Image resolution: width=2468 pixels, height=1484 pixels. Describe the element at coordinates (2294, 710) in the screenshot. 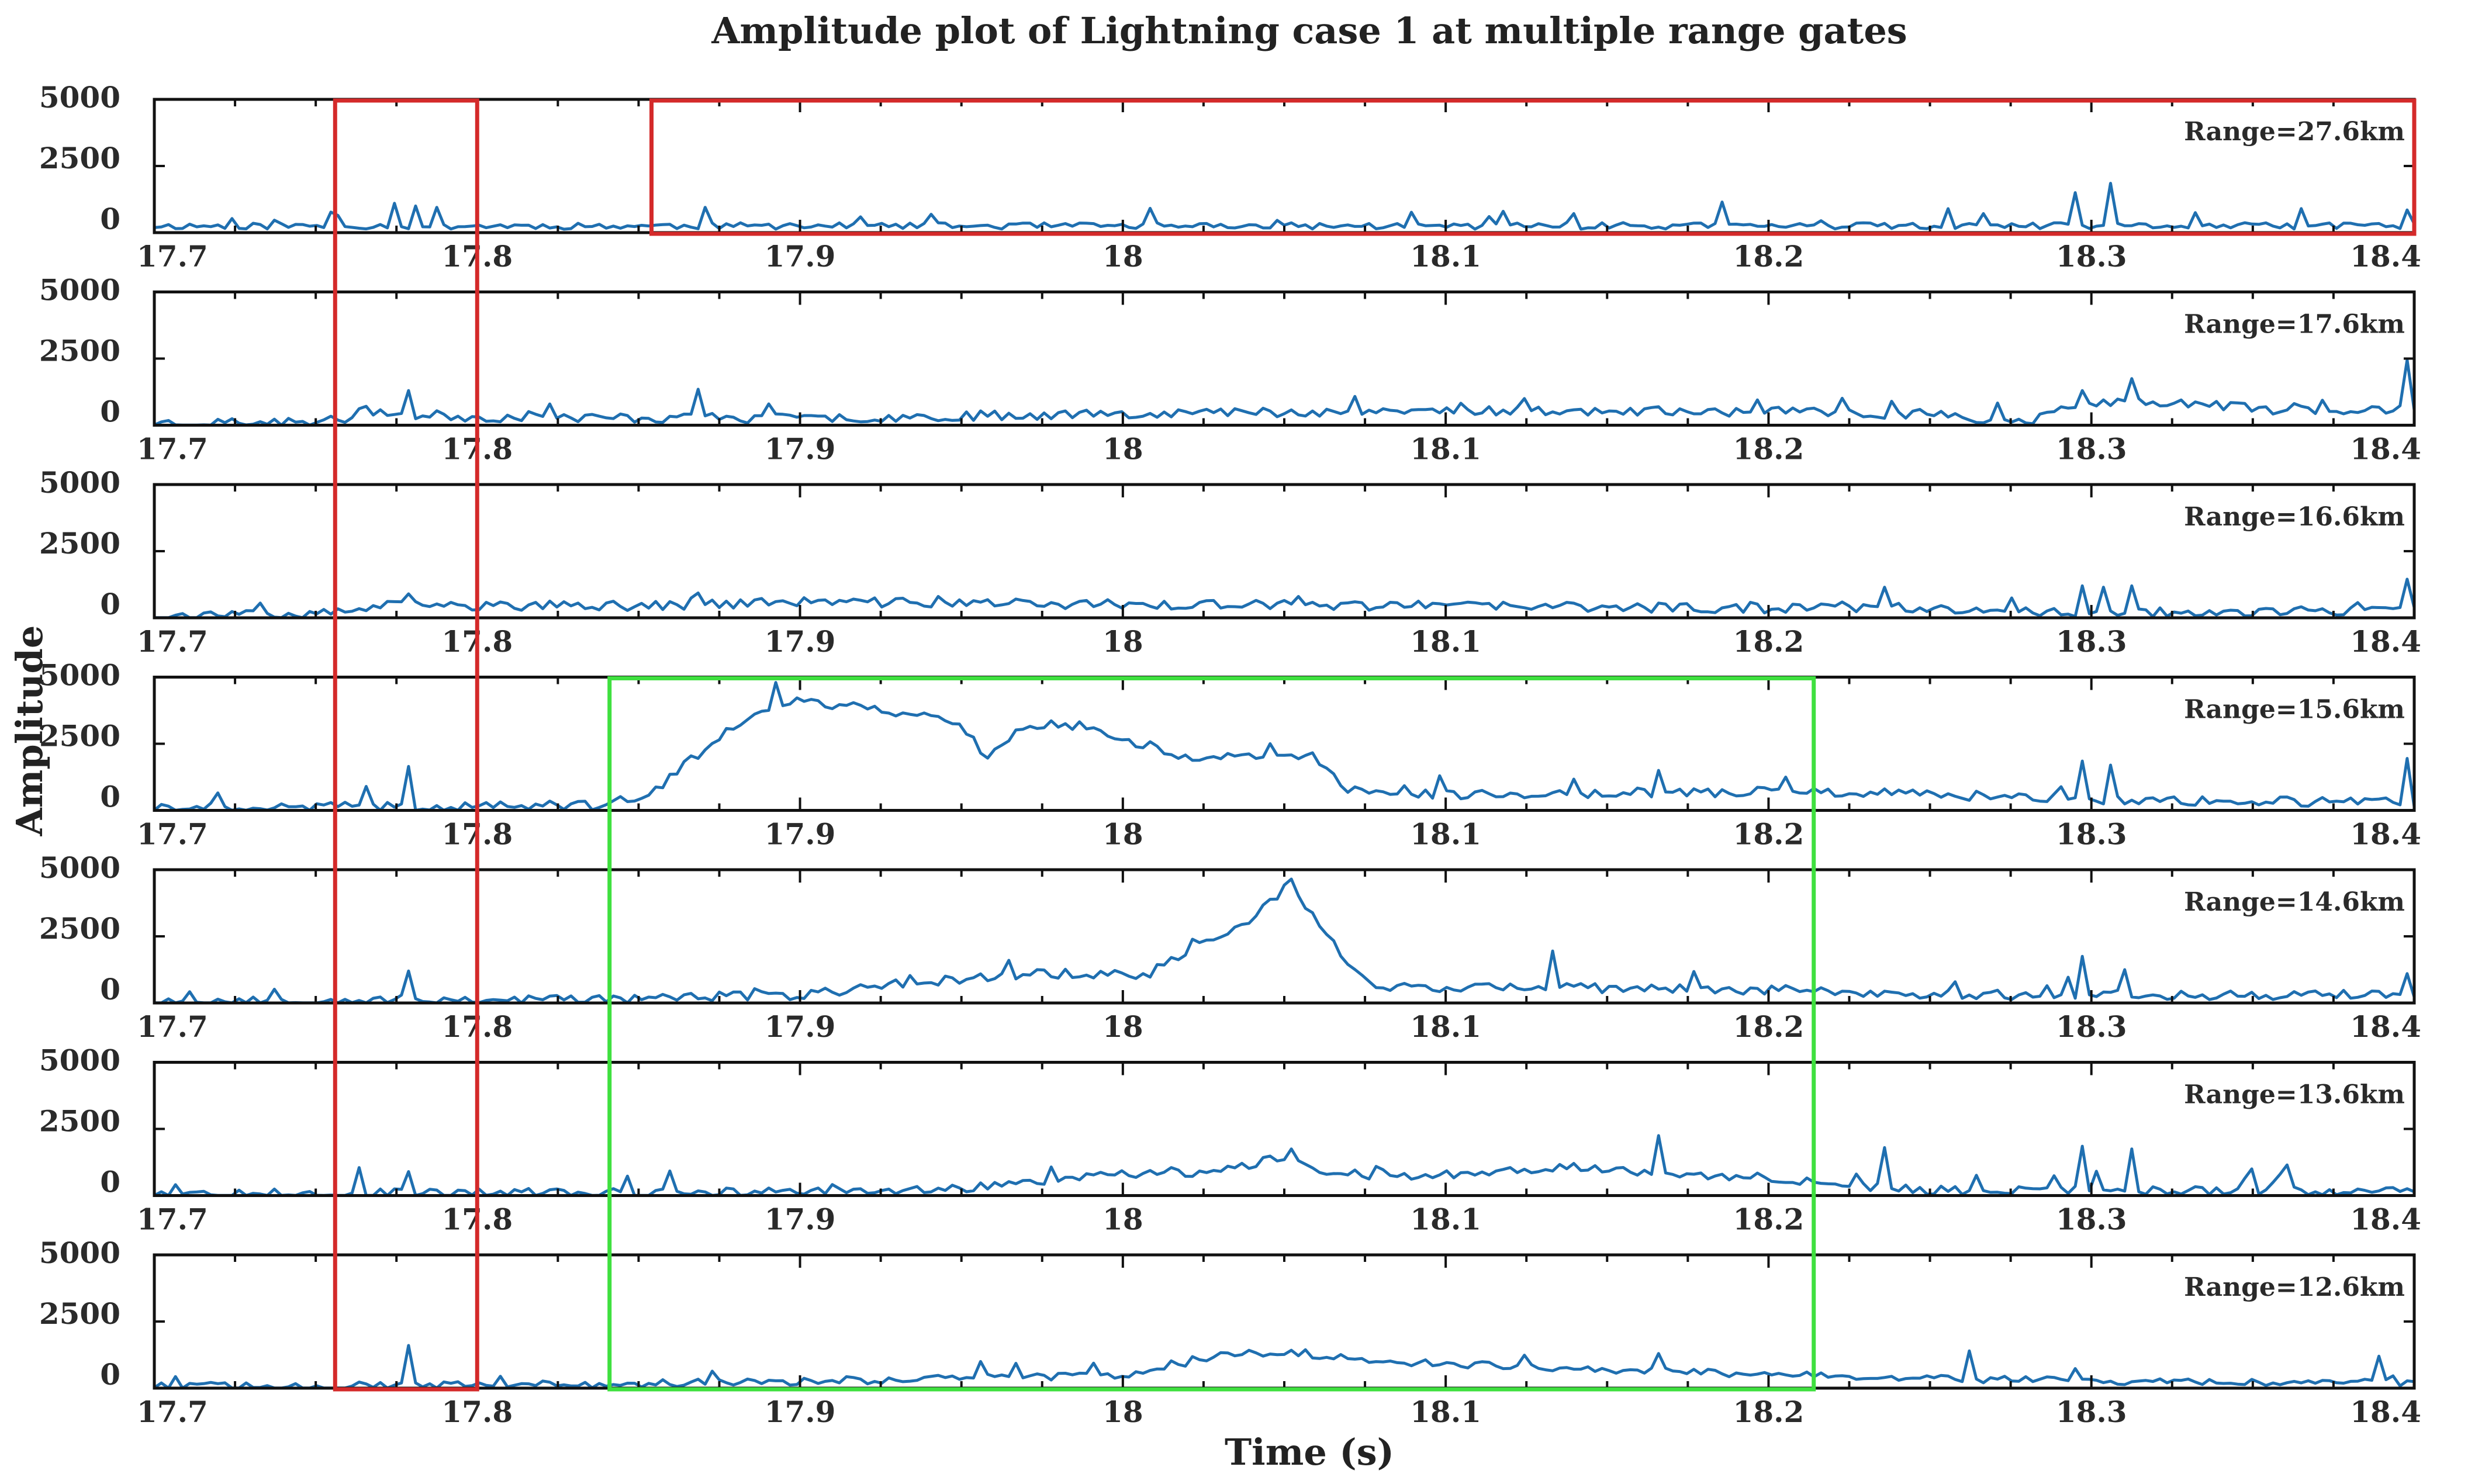

I see `range-label: Range=15.6km` at that location.